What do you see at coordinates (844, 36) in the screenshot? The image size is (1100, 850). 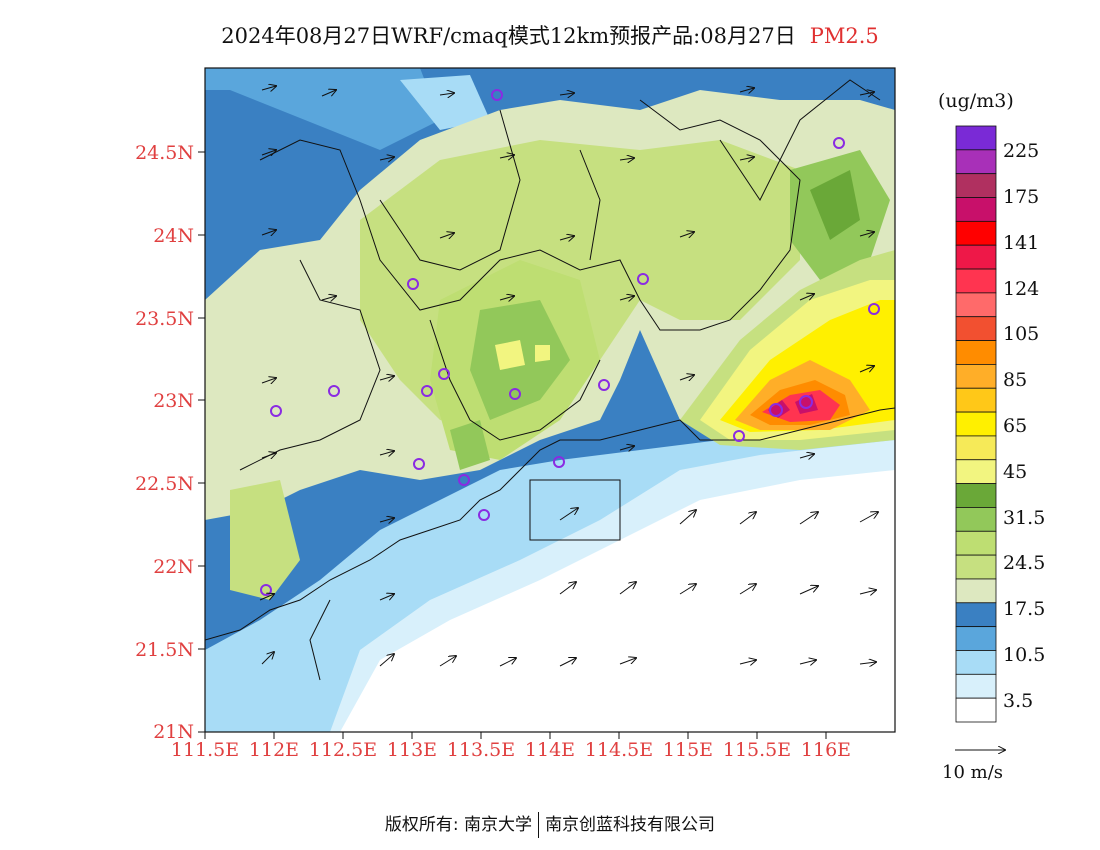 I see `title-pollutant: PM2.5` at bounding box center [844, 36].